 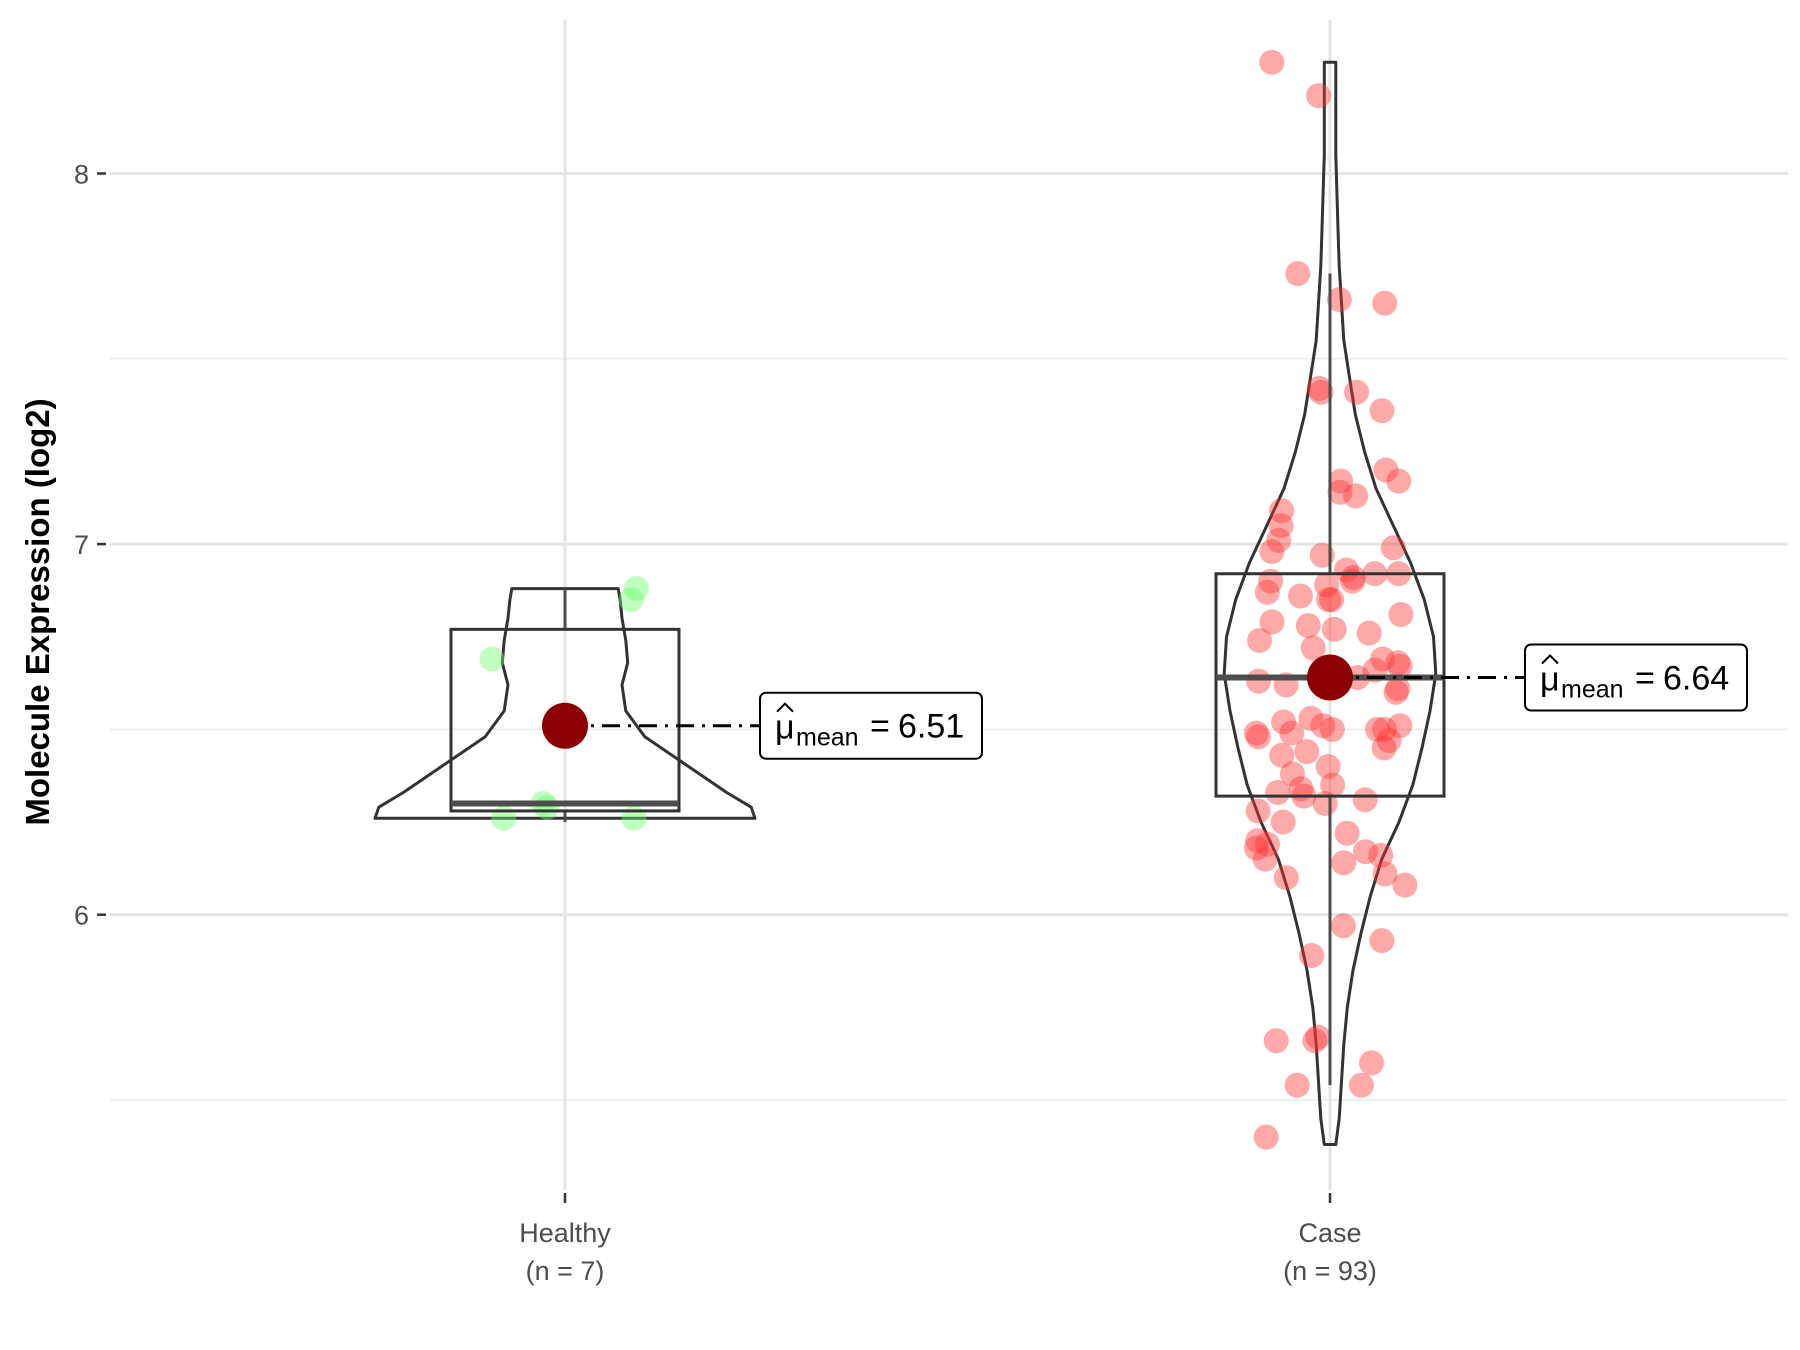 What do you see at coordinates (81, 916) in the screenshot?
I see `y-tick-label: 6` at bounding box center [81, 916].